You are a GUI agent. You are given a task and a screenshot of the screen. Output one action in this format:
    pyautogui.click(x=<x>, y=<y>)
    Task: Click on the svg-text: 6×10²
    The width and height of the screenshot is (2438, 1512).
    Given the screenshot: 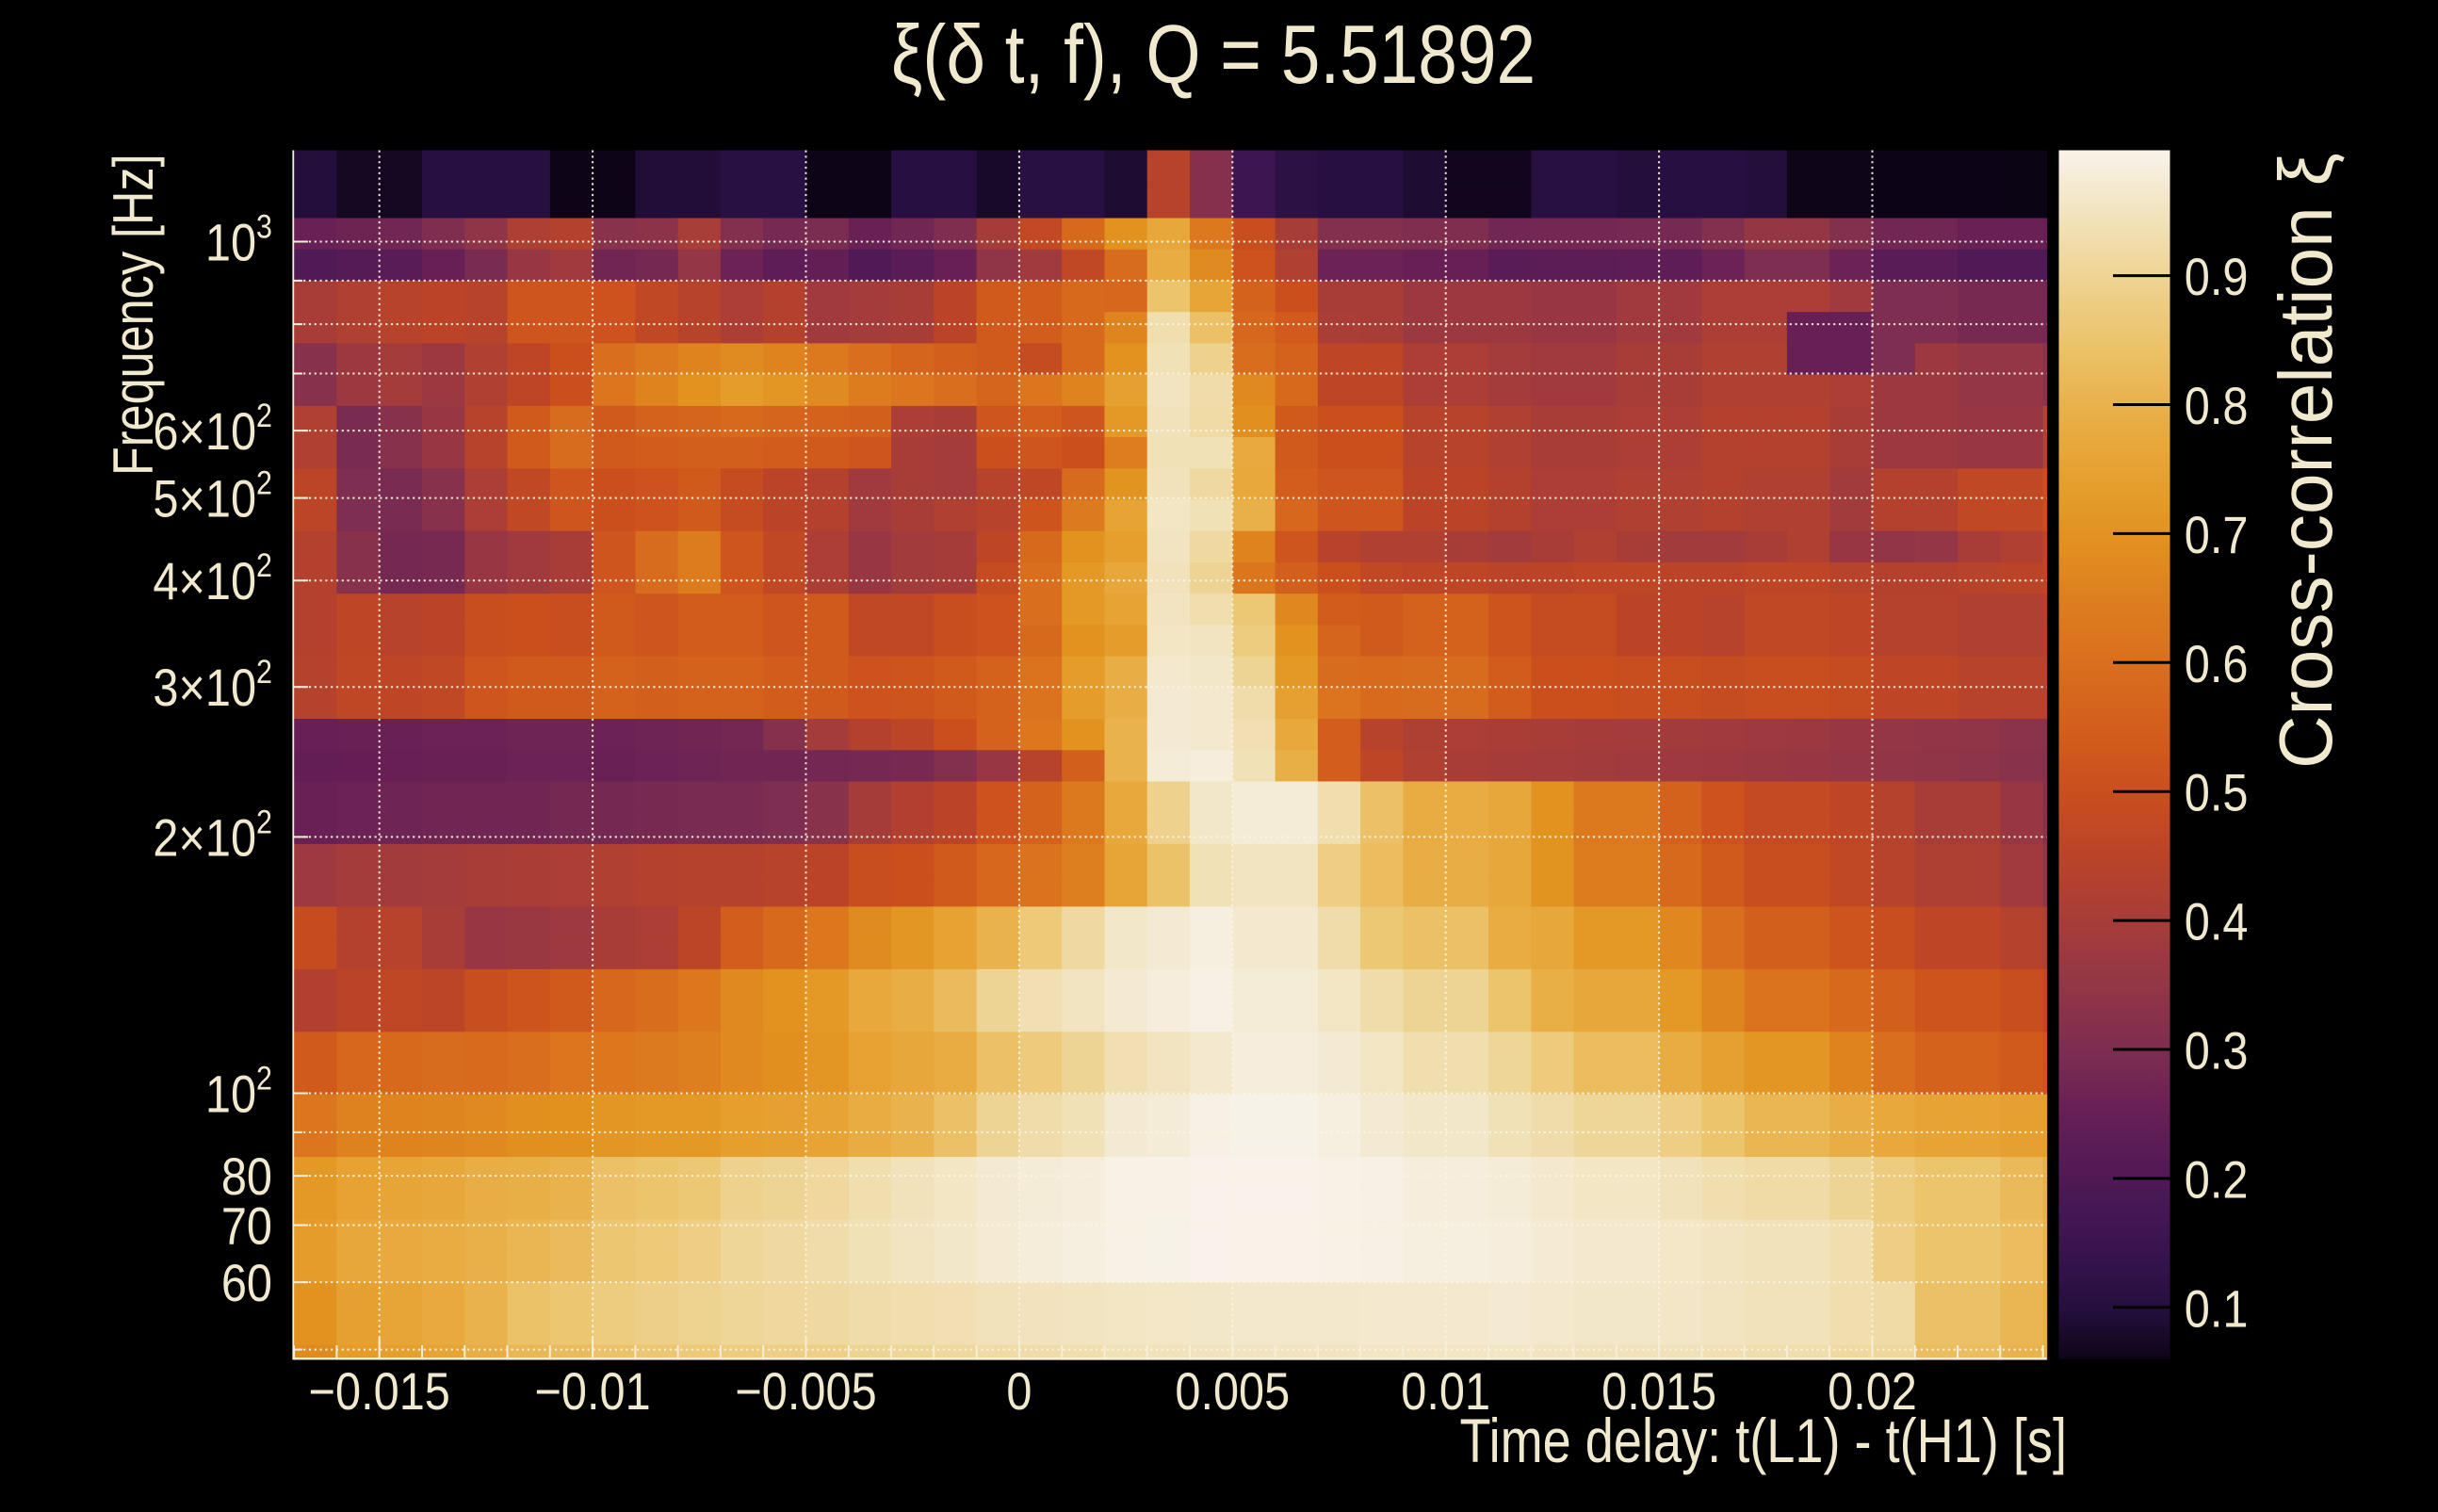 What is the action you would take?
    pyautogui.click(x=212, y=429)
    